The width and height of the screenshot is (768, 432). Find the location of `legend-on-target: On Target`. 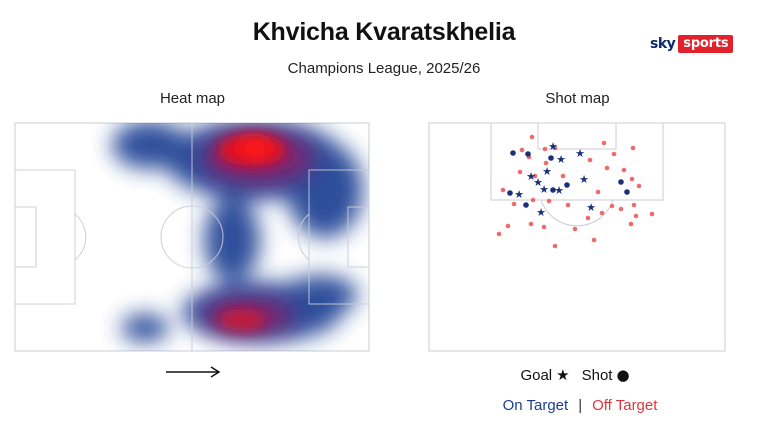

legend-on-target: On Target is located at coordinates (535, 405).